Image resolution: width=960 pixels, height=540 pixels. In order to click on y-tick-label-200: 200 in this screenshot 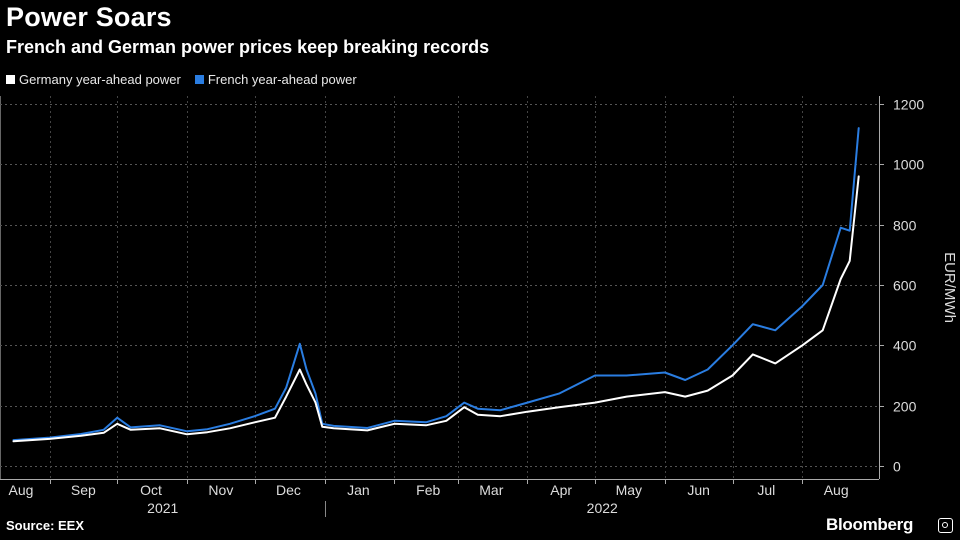, I will do `click(905, 407)`.